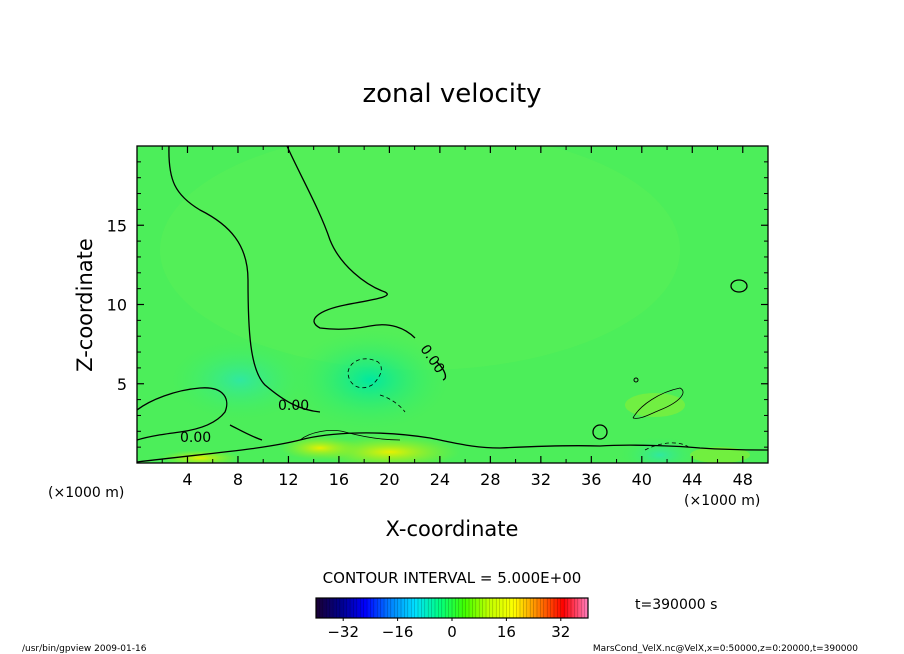 This screenshot has width=904, height=654. What do you see at coordinates (86, 493) in the screenshot?
I see `y-axis-unit: (×1000 m)` at bounding box center [86, 493].